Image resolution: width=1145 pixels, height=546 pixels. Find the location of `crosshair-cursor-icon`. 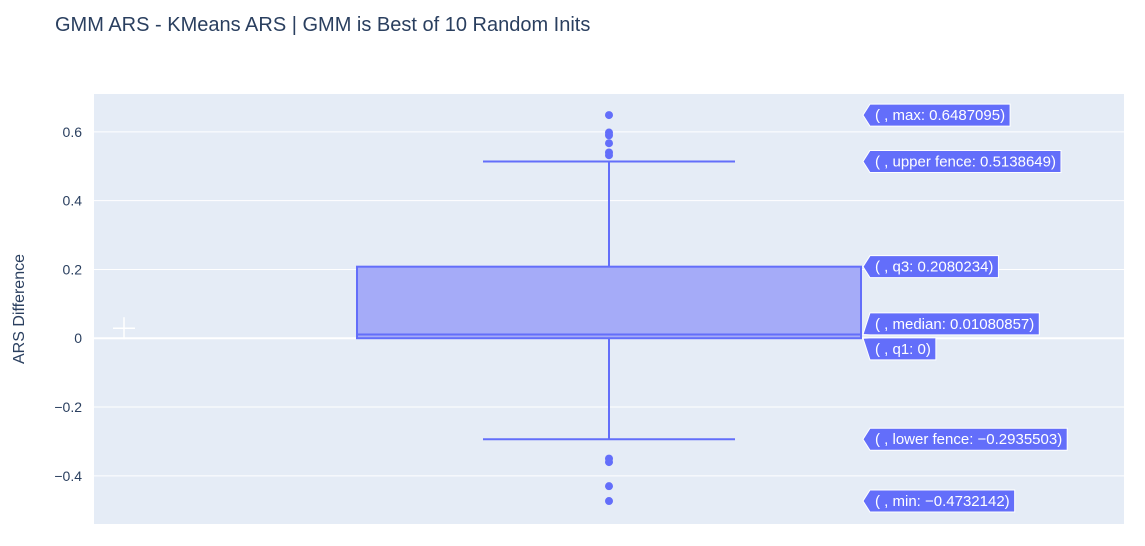

crosshair-cursor-icon is located at coordinates (124, 328).